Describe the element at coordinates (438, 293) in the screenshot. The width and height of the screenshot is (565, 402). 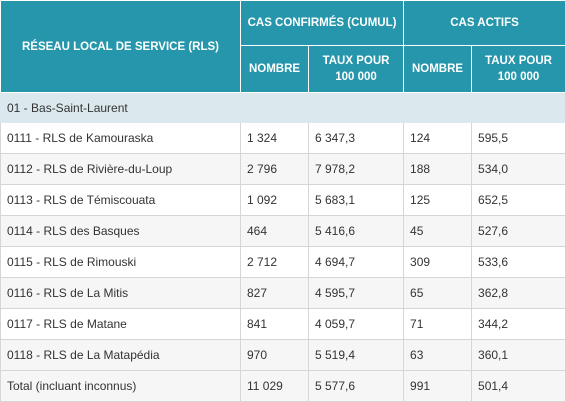
I see `active-number: 65` at that location.